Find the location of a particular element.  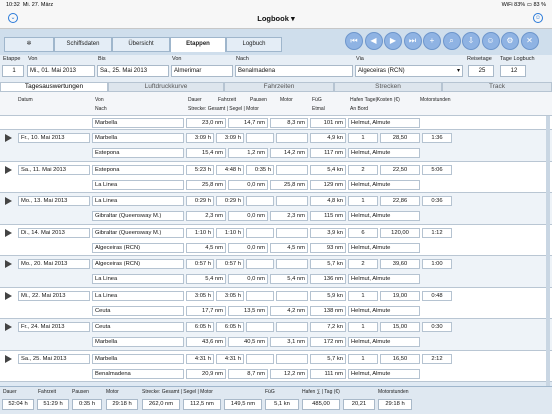

row-von: Estepona is located at coordinates (138, 169).